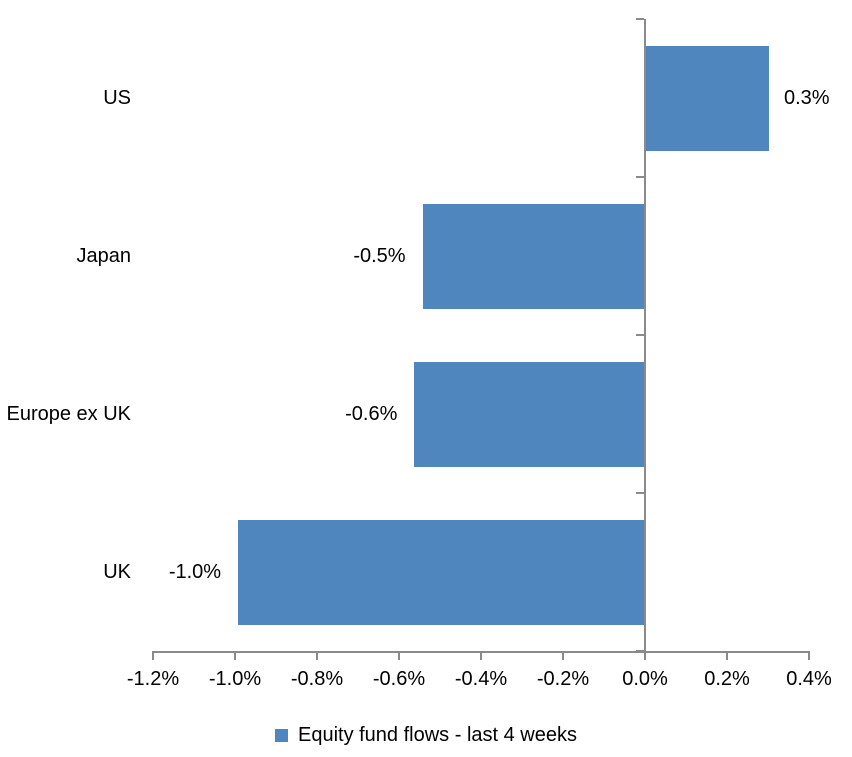 The image size is (852, 757). I want to click on category-label-japan: Japan, so click(104, 256).